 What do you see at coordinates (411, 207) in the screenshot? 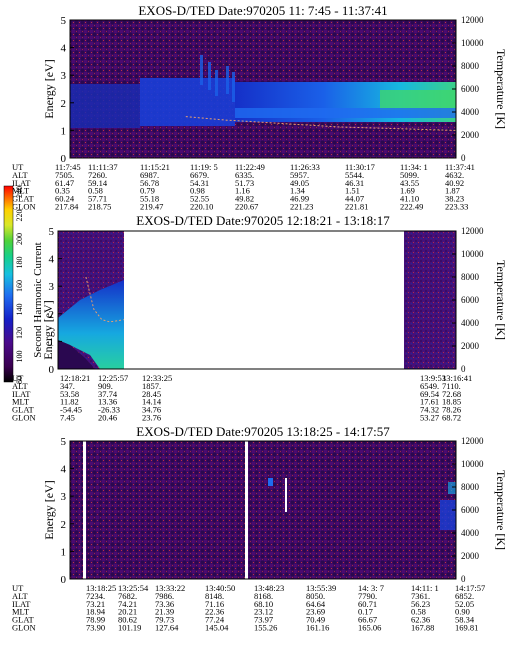
I see `ephemeris-value: 222.49` at bounding box center [411, 207].